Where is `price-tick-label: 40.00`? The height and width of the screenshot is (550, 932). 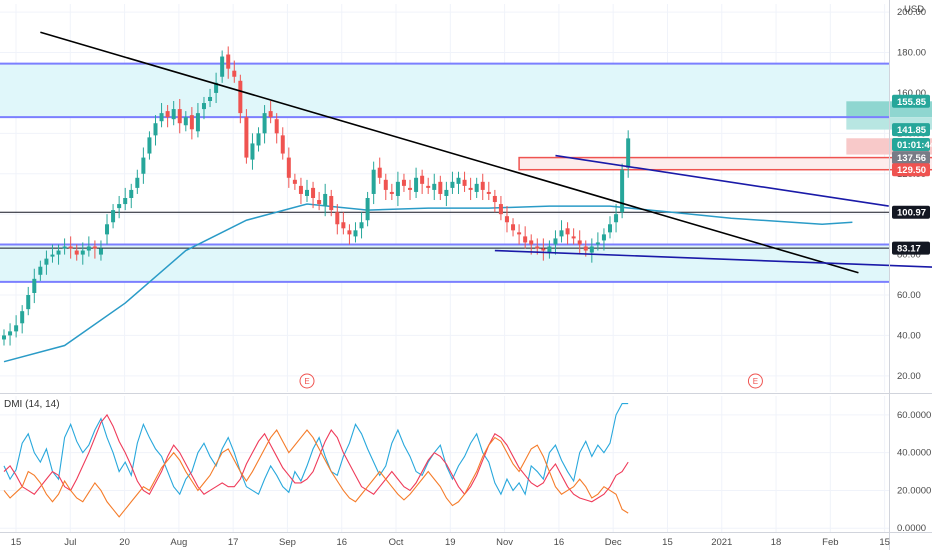
price-tick-label: 40.00 is located at coordinates (909, 335).